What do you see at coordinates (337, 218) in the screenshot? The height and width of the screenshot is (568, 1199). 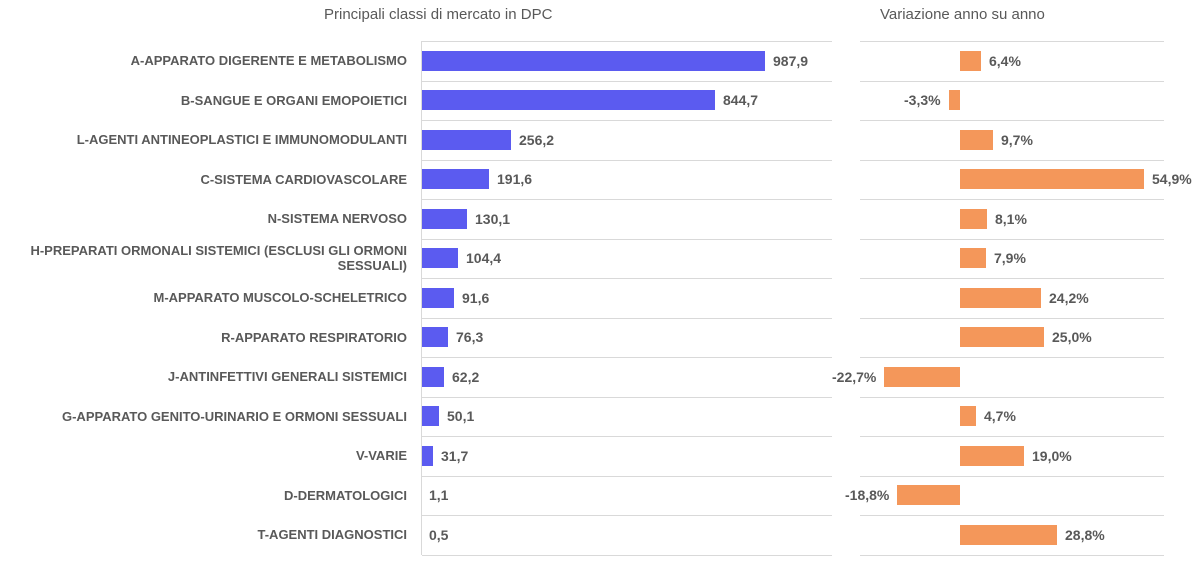 I see `category-label: N-SISTEMA NERVOSO` at bounding box center [337, 218].